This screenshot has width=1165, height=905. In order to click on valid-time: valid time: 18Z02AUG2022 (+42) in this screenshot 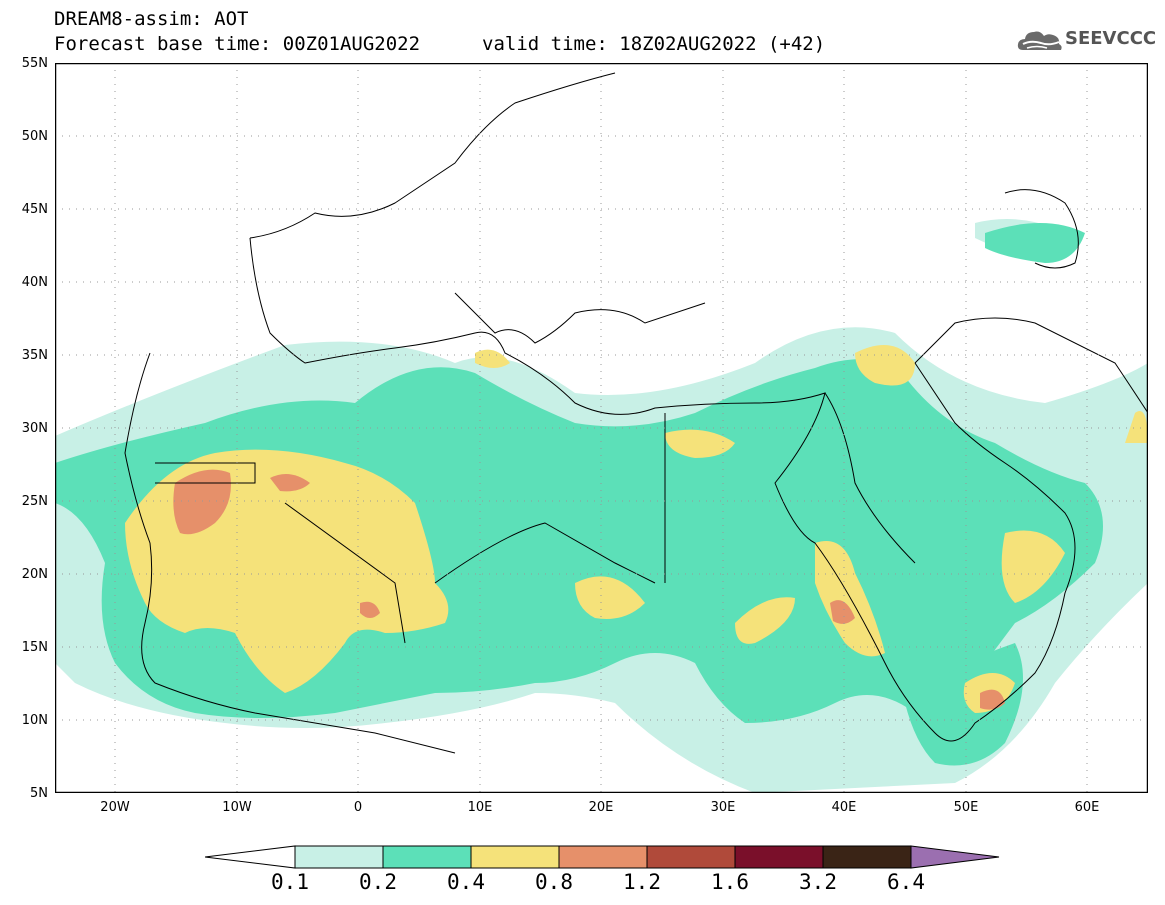, I will do `click(654, 44)`.